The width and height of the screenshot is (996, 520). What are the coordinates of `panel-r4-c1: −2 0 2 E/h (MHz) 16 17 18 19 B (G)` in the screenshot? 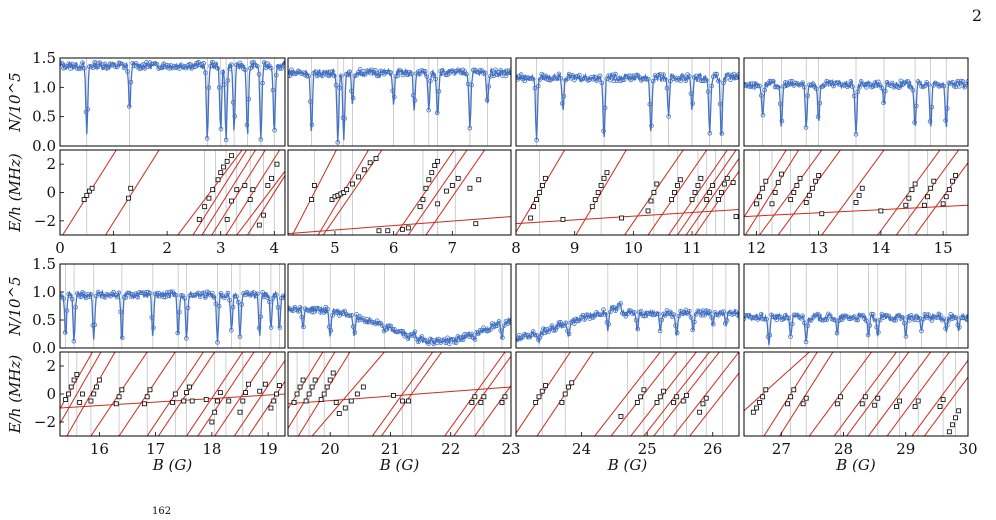 It's located at (146, 412).